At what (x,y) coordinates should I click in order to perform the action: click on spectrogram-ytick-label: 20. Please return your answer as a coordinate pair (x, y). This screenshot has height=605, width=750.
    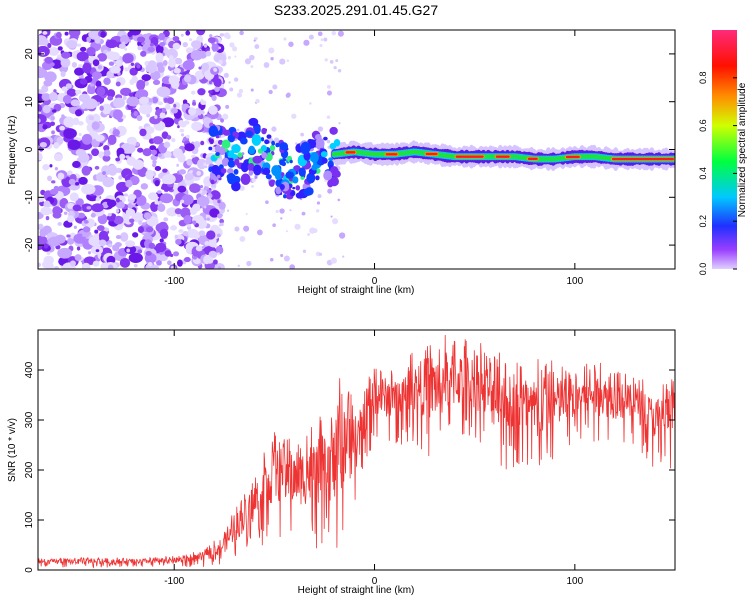
    Looking at the image, I should click on (29, 54).